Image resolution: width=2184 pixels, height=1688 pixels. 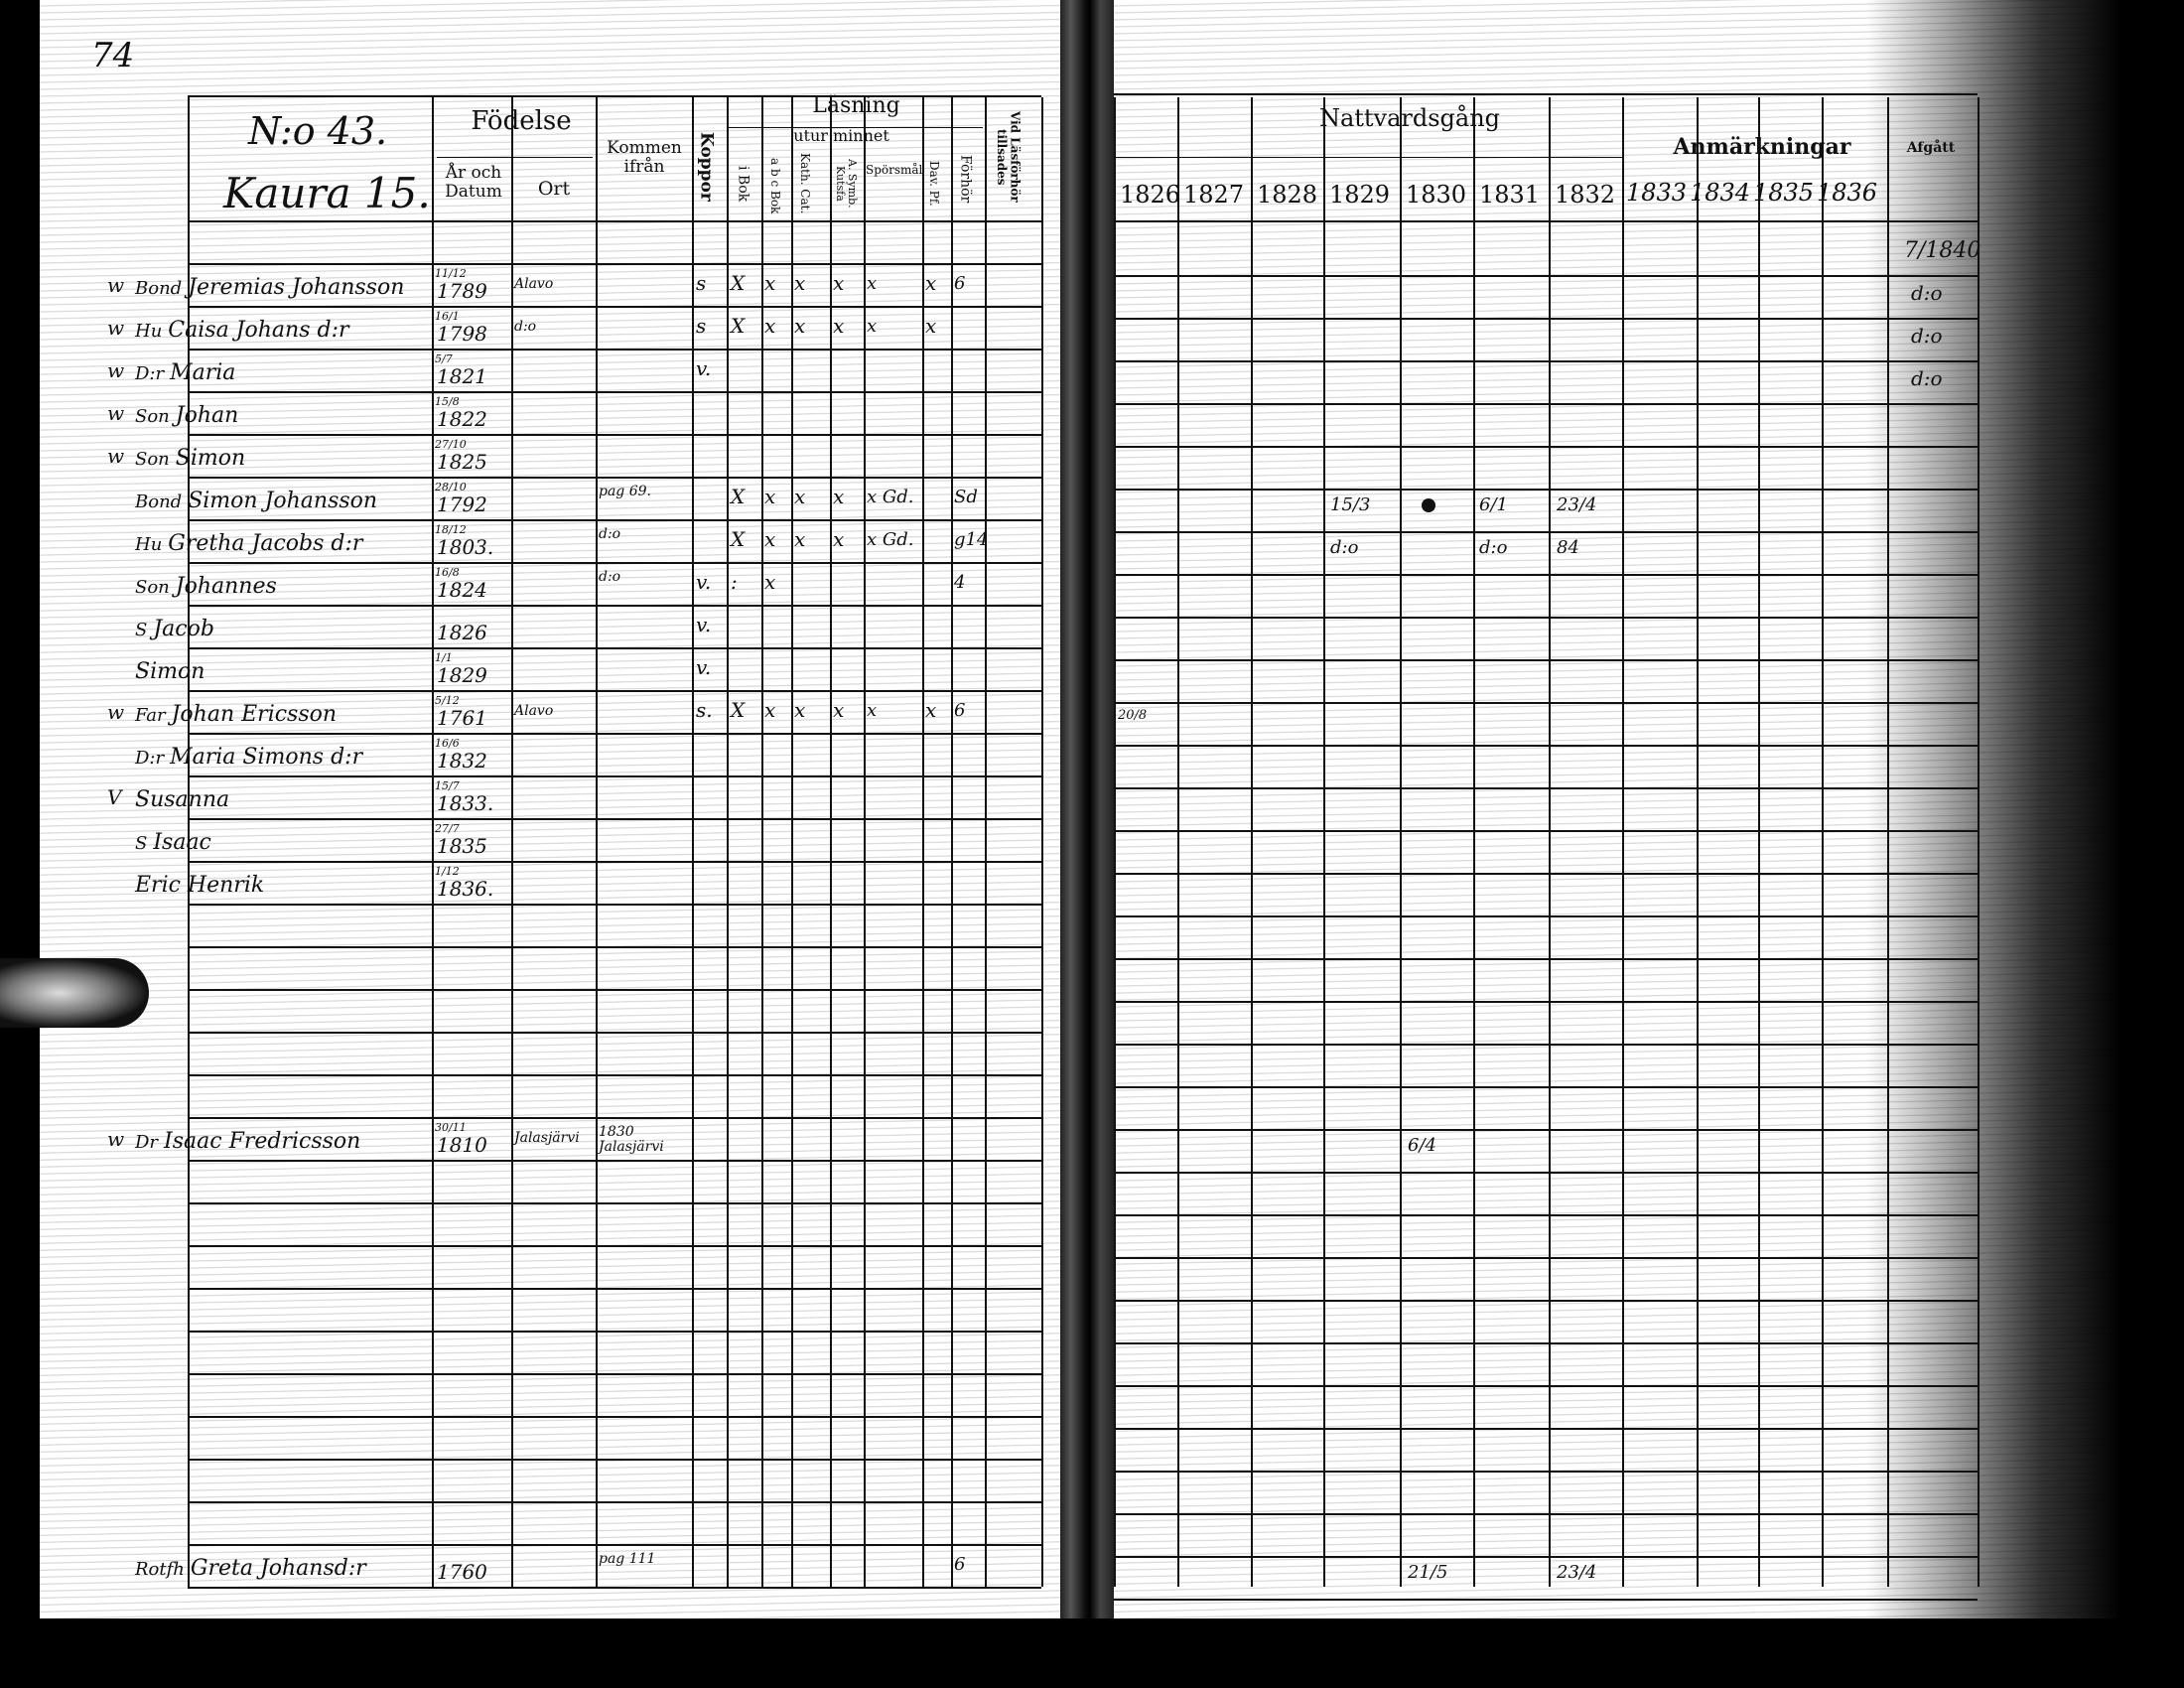 What do you see at coordinates (447, 743) in the screenshot?
I see `entry-date: 16/6` at bounding box center [447, 743].